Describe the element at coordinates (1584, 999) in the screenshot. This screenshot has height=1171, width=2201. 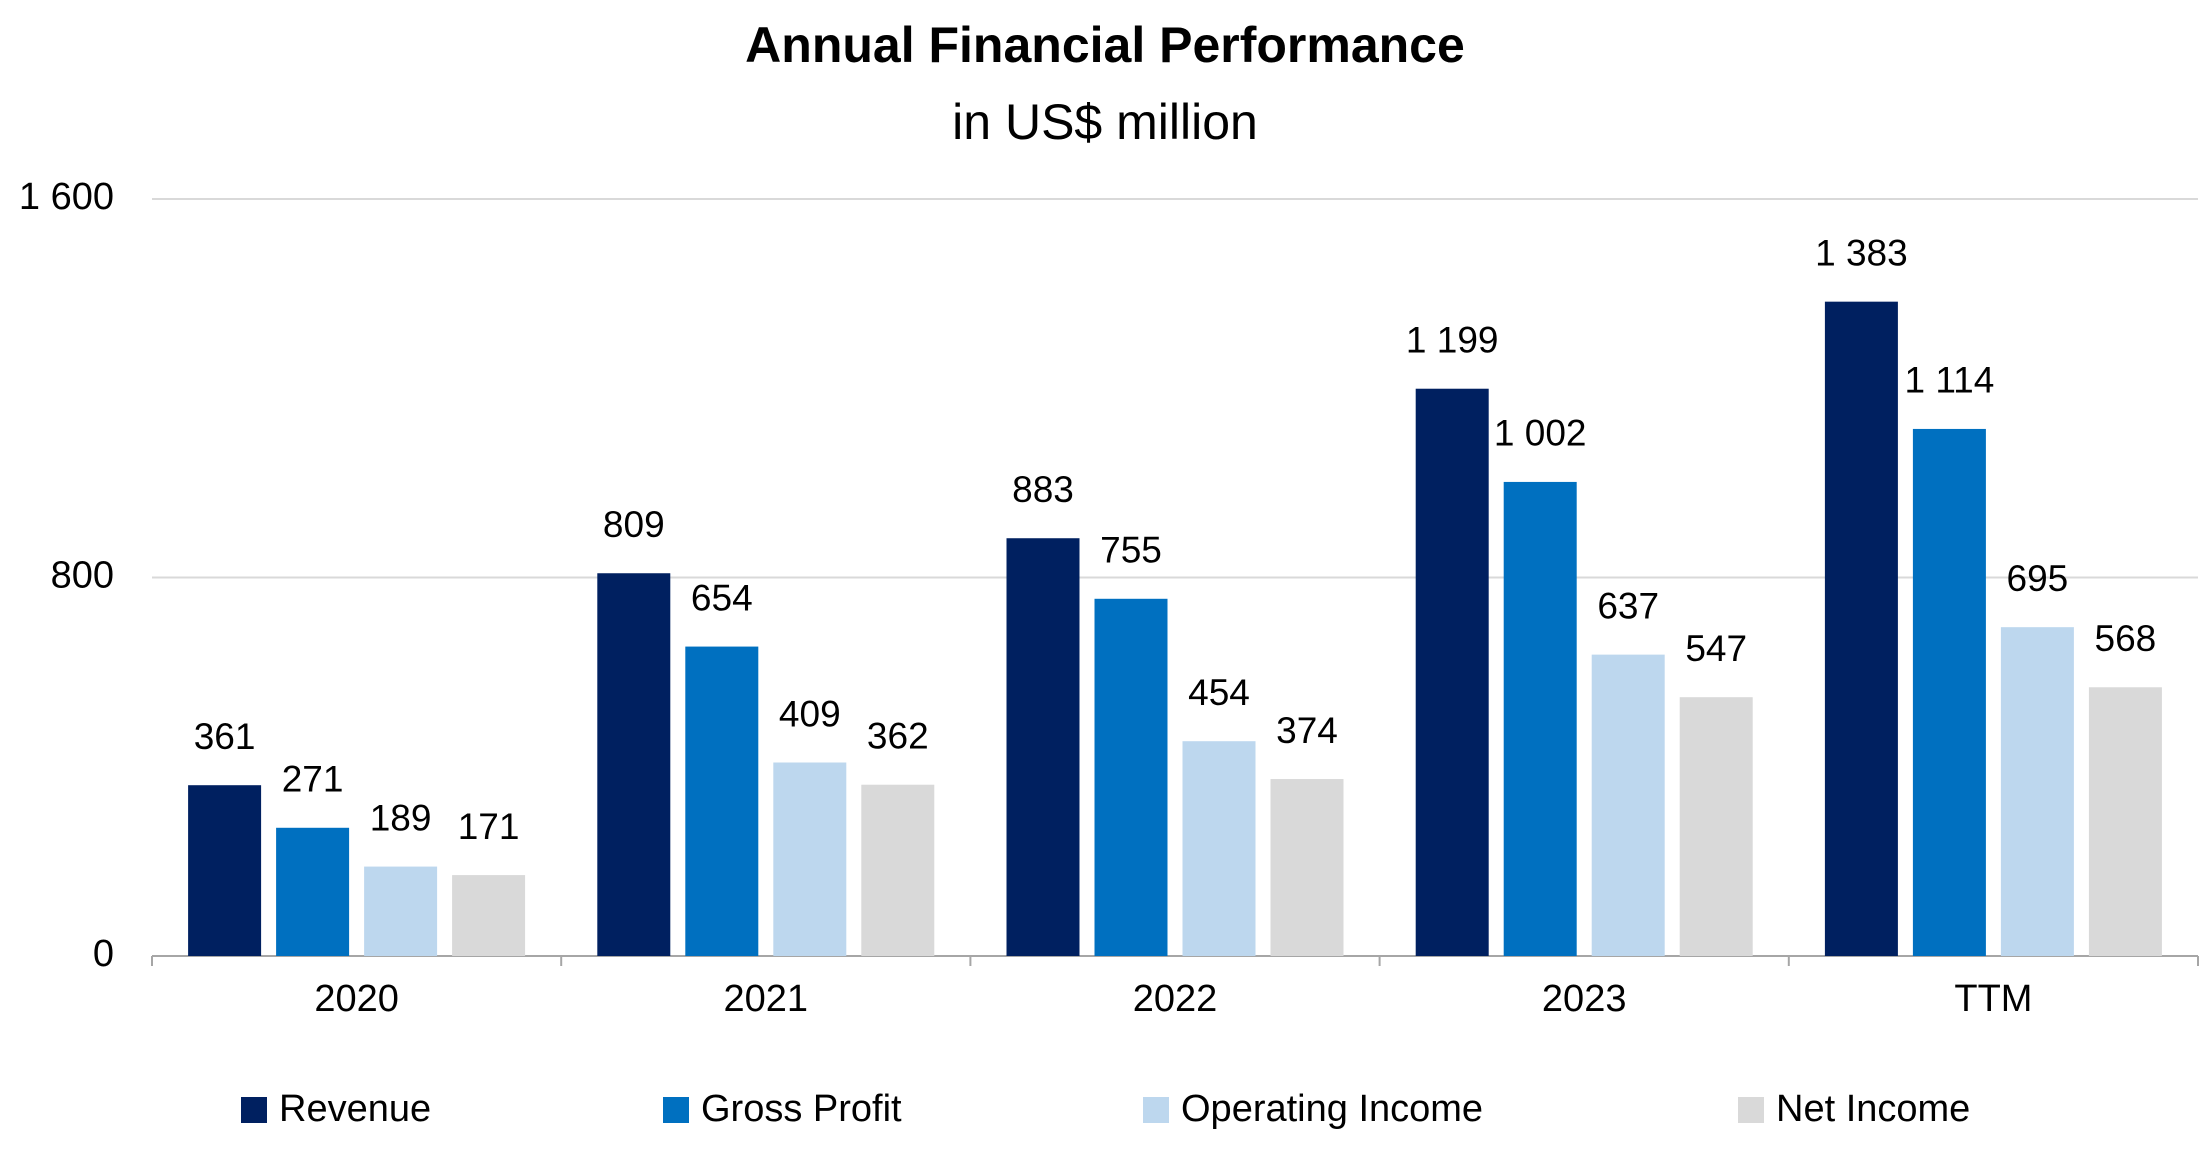
I see `x-tick-label: 2023` at that location.